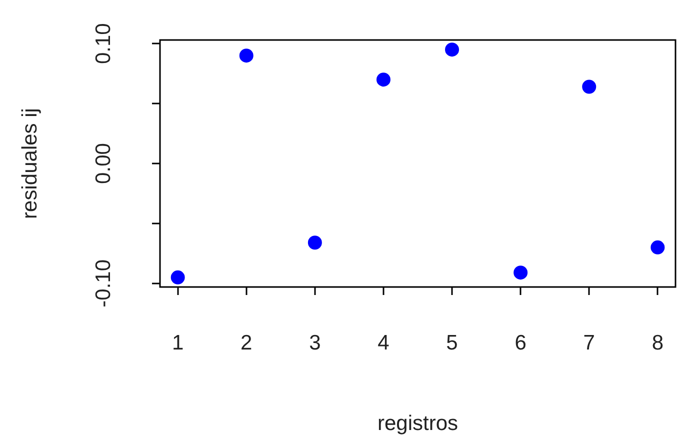  What do you see at coordinates (103, 283) in the screenshot?
I see `y-tick-label: -0.10` at bounding box center [103, 283].